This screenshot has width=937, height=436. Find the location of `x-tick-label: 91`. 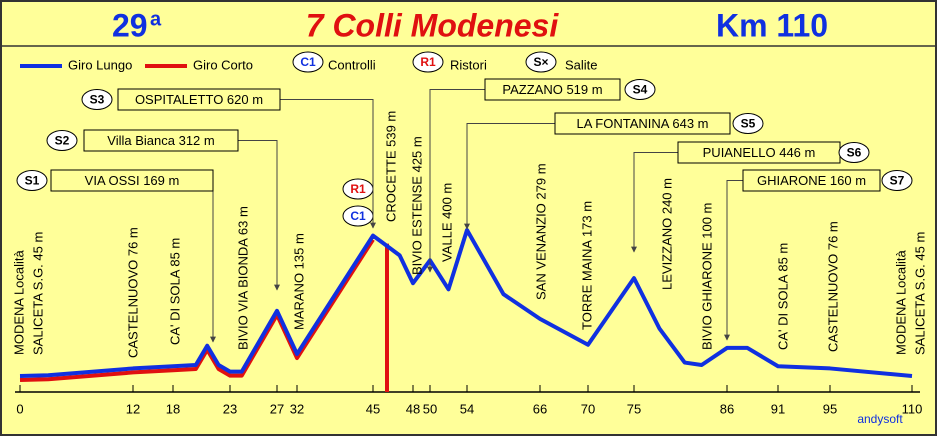

x-tick-label: 91 is located at coordinates (778, 408).